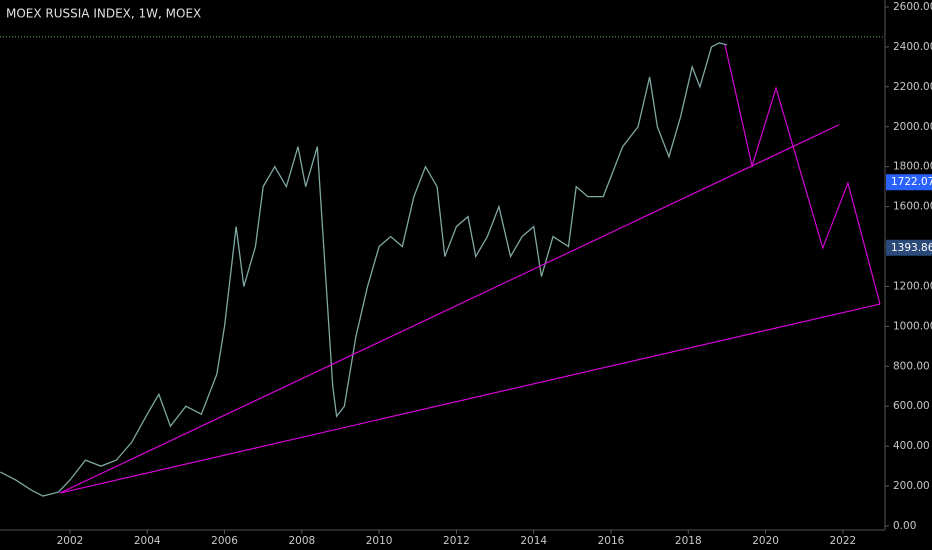 The width and height of the screenshot is (932, 550). I want to click on price-label: 1393.86, so click(911, 248).